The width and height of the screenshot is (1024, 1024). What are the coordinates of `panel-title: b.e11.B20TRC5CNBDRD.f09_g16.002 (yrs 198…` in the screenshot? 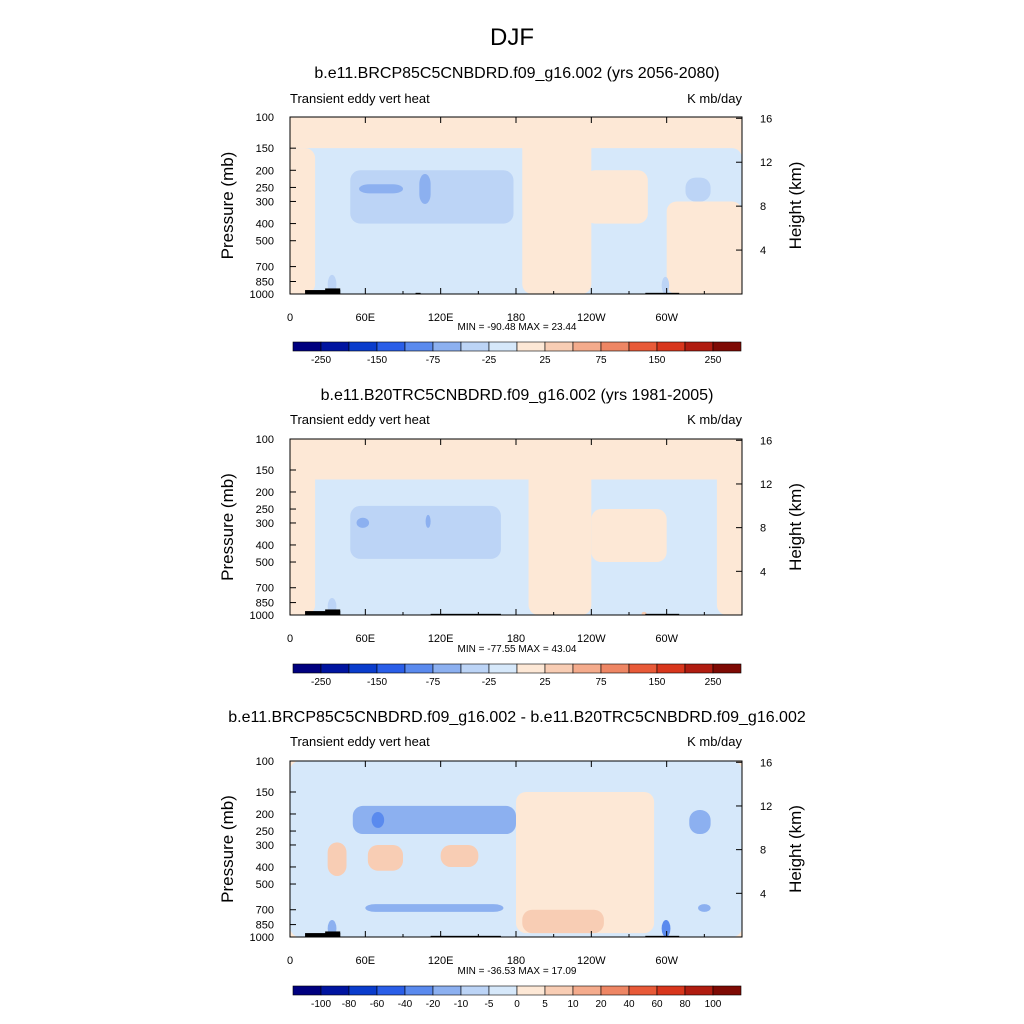 It's located at (517, 395).